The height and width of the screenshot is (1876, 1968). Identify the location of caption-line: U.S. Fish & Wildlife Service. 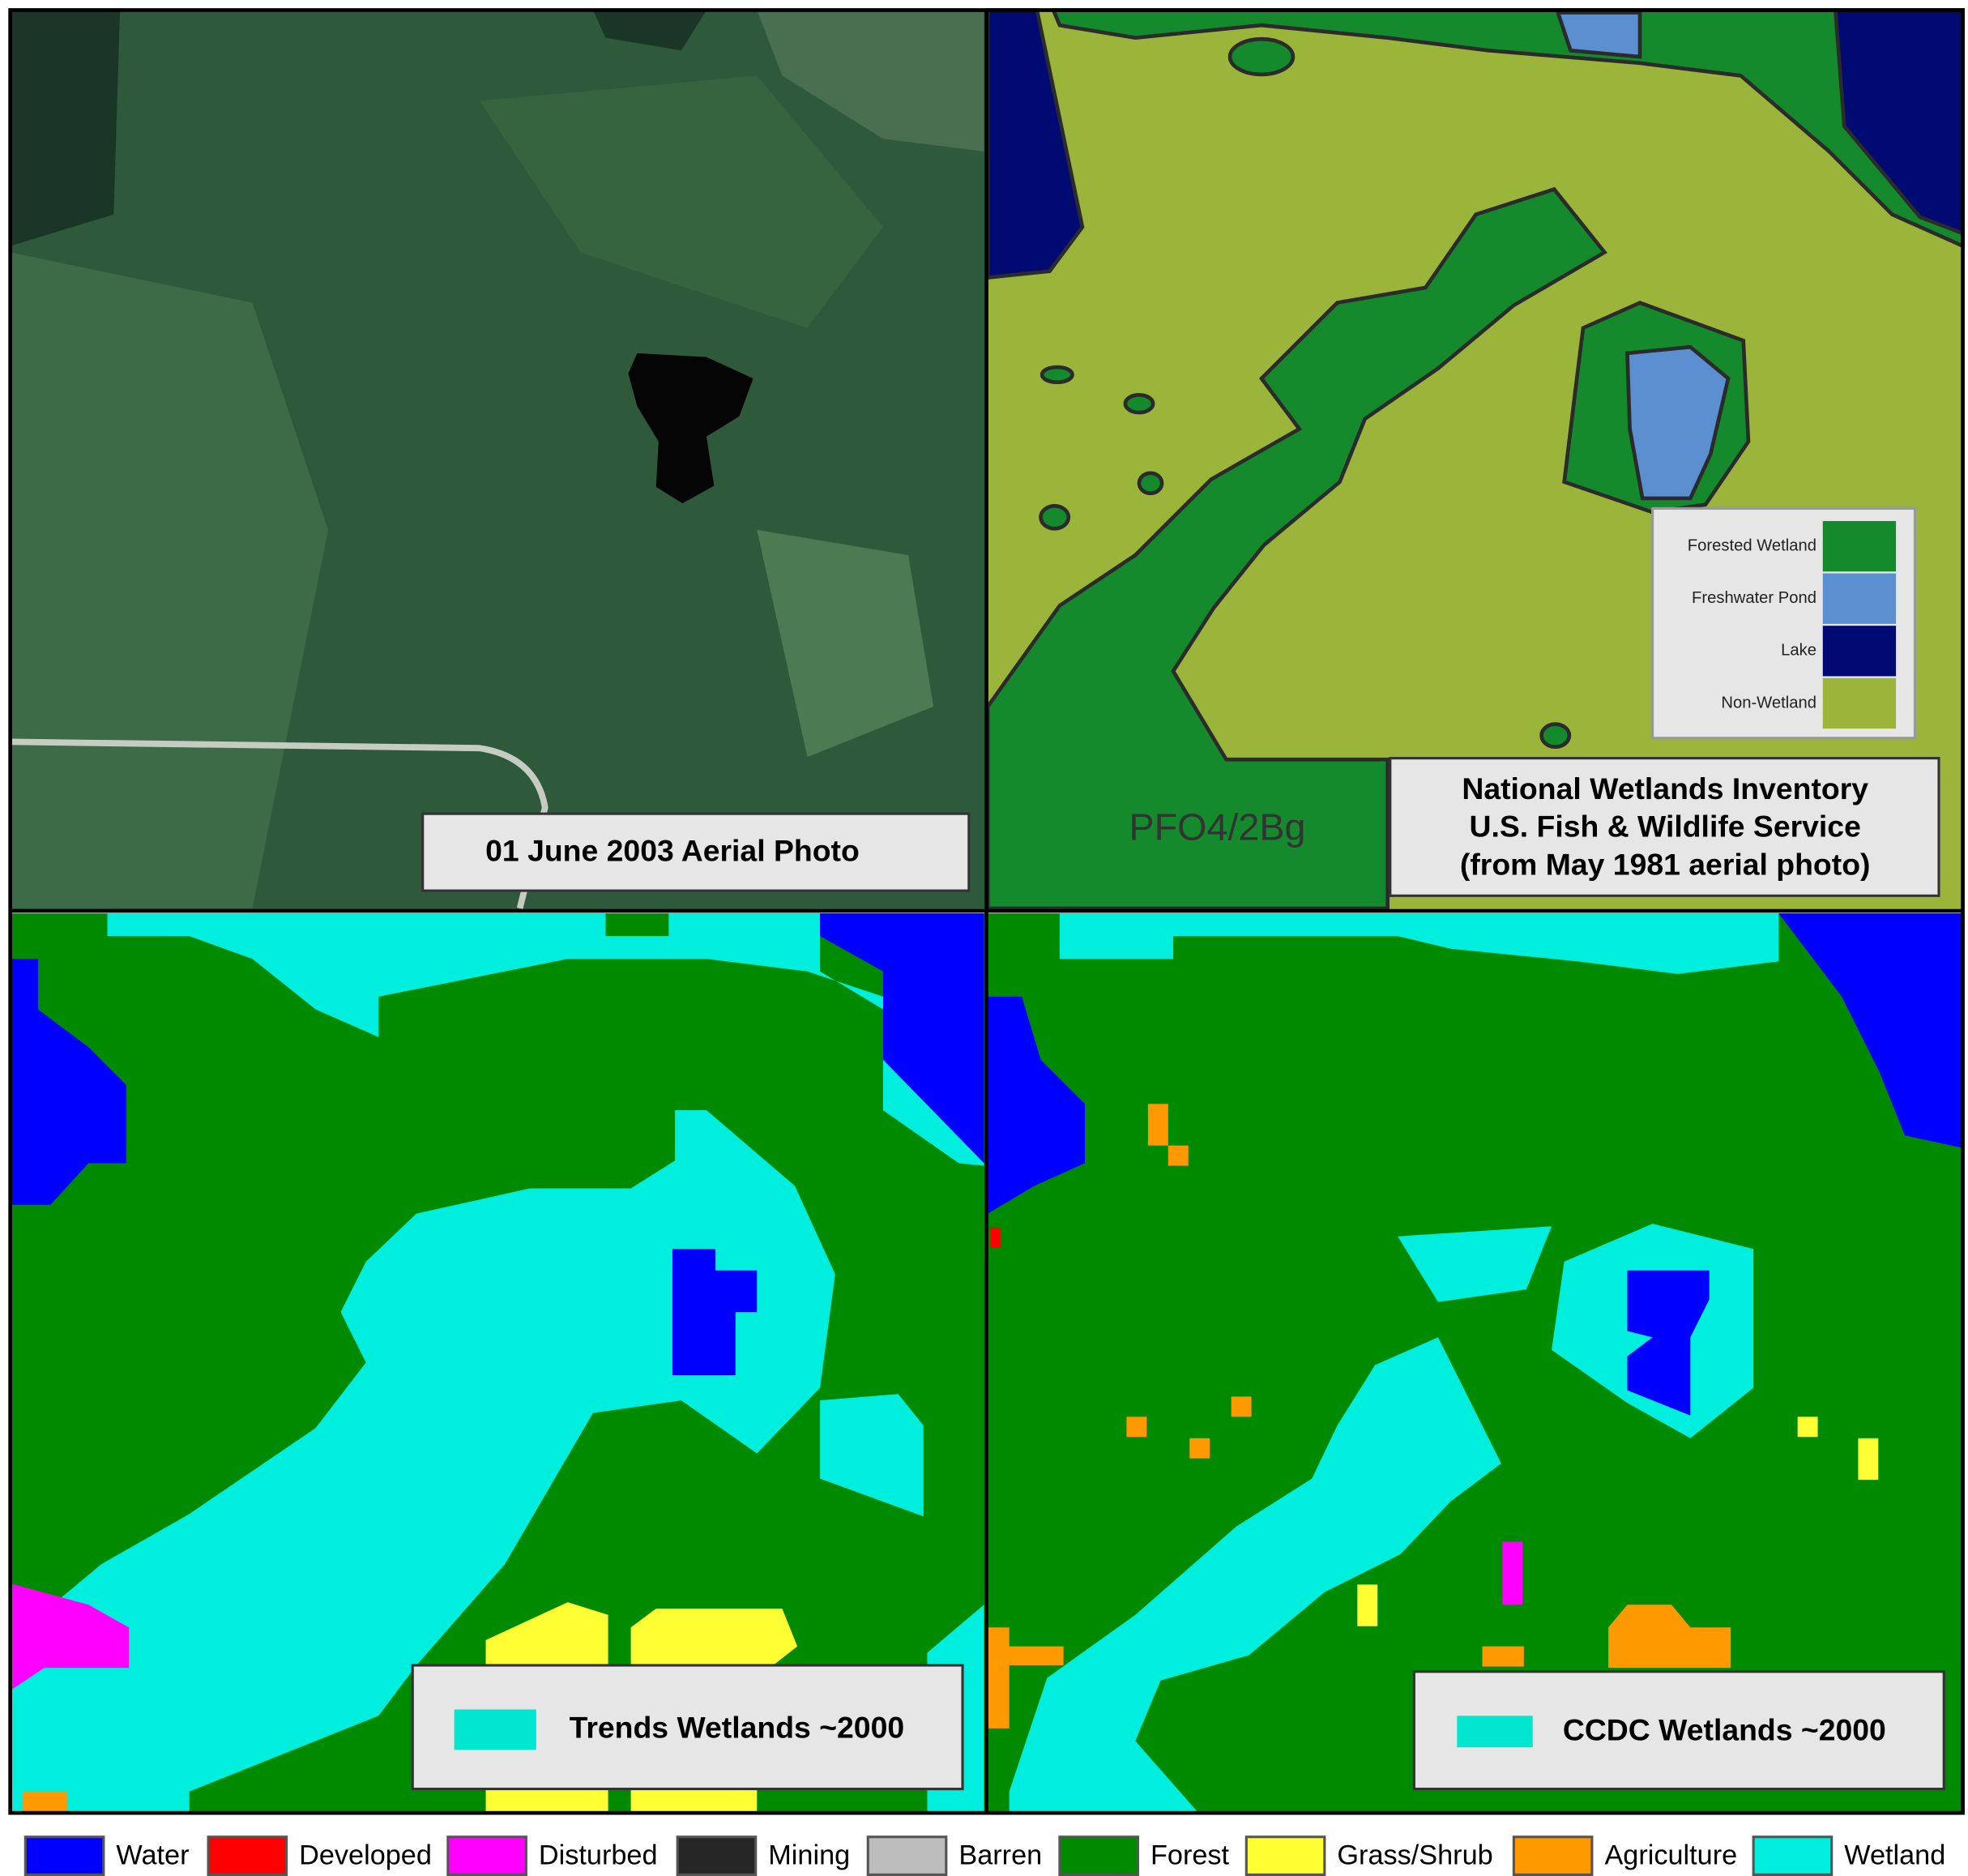
(1664, 827).